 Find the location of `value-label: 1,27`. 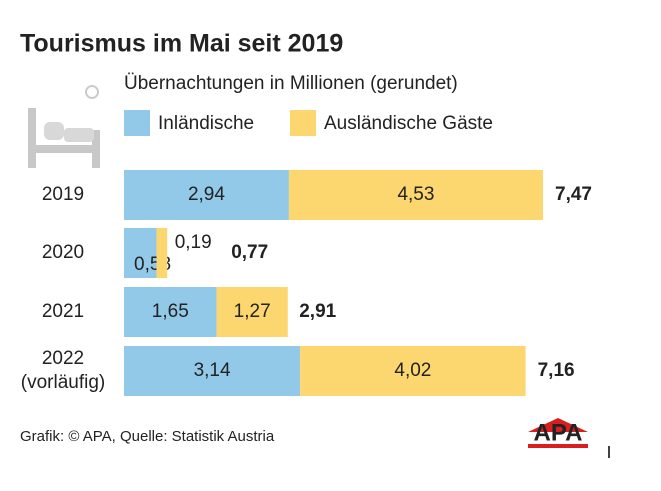

value-label: 1,27 is located at coordinates (252, 311).